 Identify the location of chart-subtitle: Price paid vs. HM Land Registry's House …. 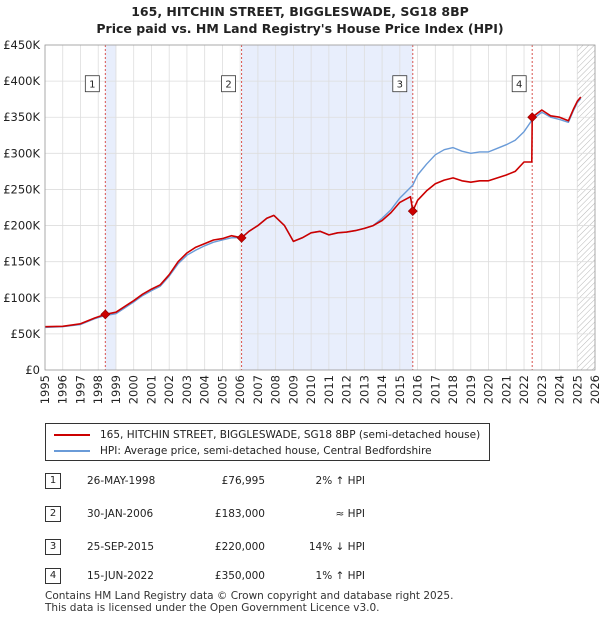
(300, 28).